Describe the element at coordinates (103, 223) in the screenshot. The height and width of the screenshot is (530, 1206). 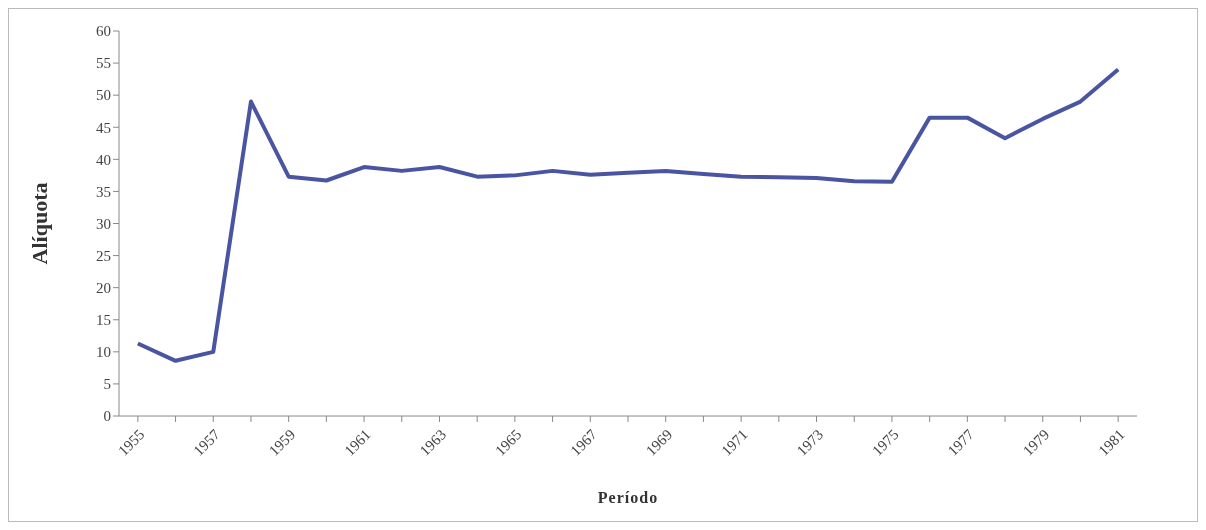
I see `y-tick-label: 30` at that location.